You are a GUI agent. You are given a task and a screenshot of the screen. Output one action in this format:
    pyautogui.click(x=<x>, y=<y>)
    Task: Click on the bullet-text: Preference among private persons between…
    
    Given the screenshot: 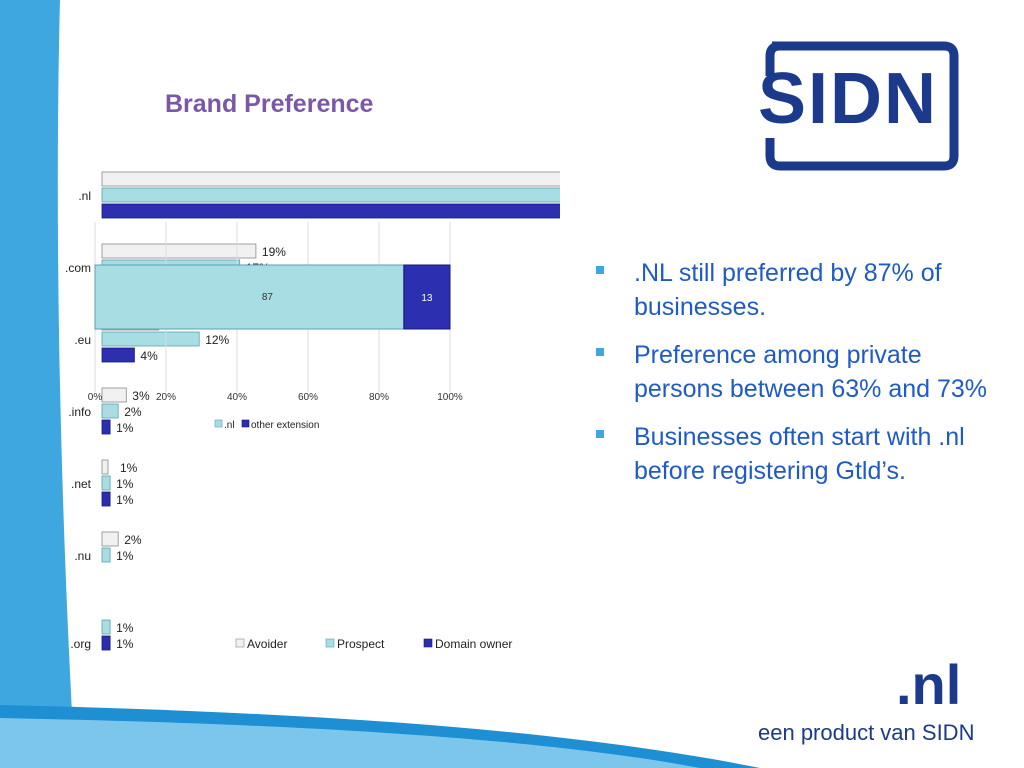 What is the action you would take?
    pyautogui.click(x=811, y=372)
    